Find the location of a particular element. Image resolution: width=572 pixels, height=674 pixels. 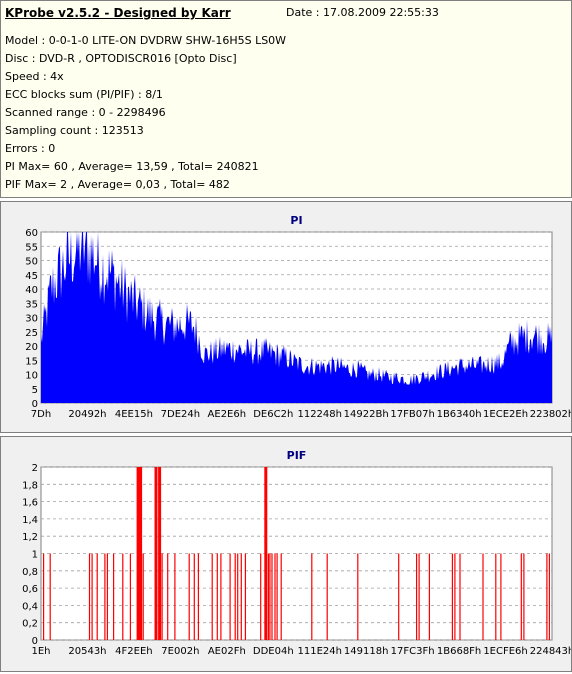

x-tick-label: 17FB07h is located at coordinates (412, 414).